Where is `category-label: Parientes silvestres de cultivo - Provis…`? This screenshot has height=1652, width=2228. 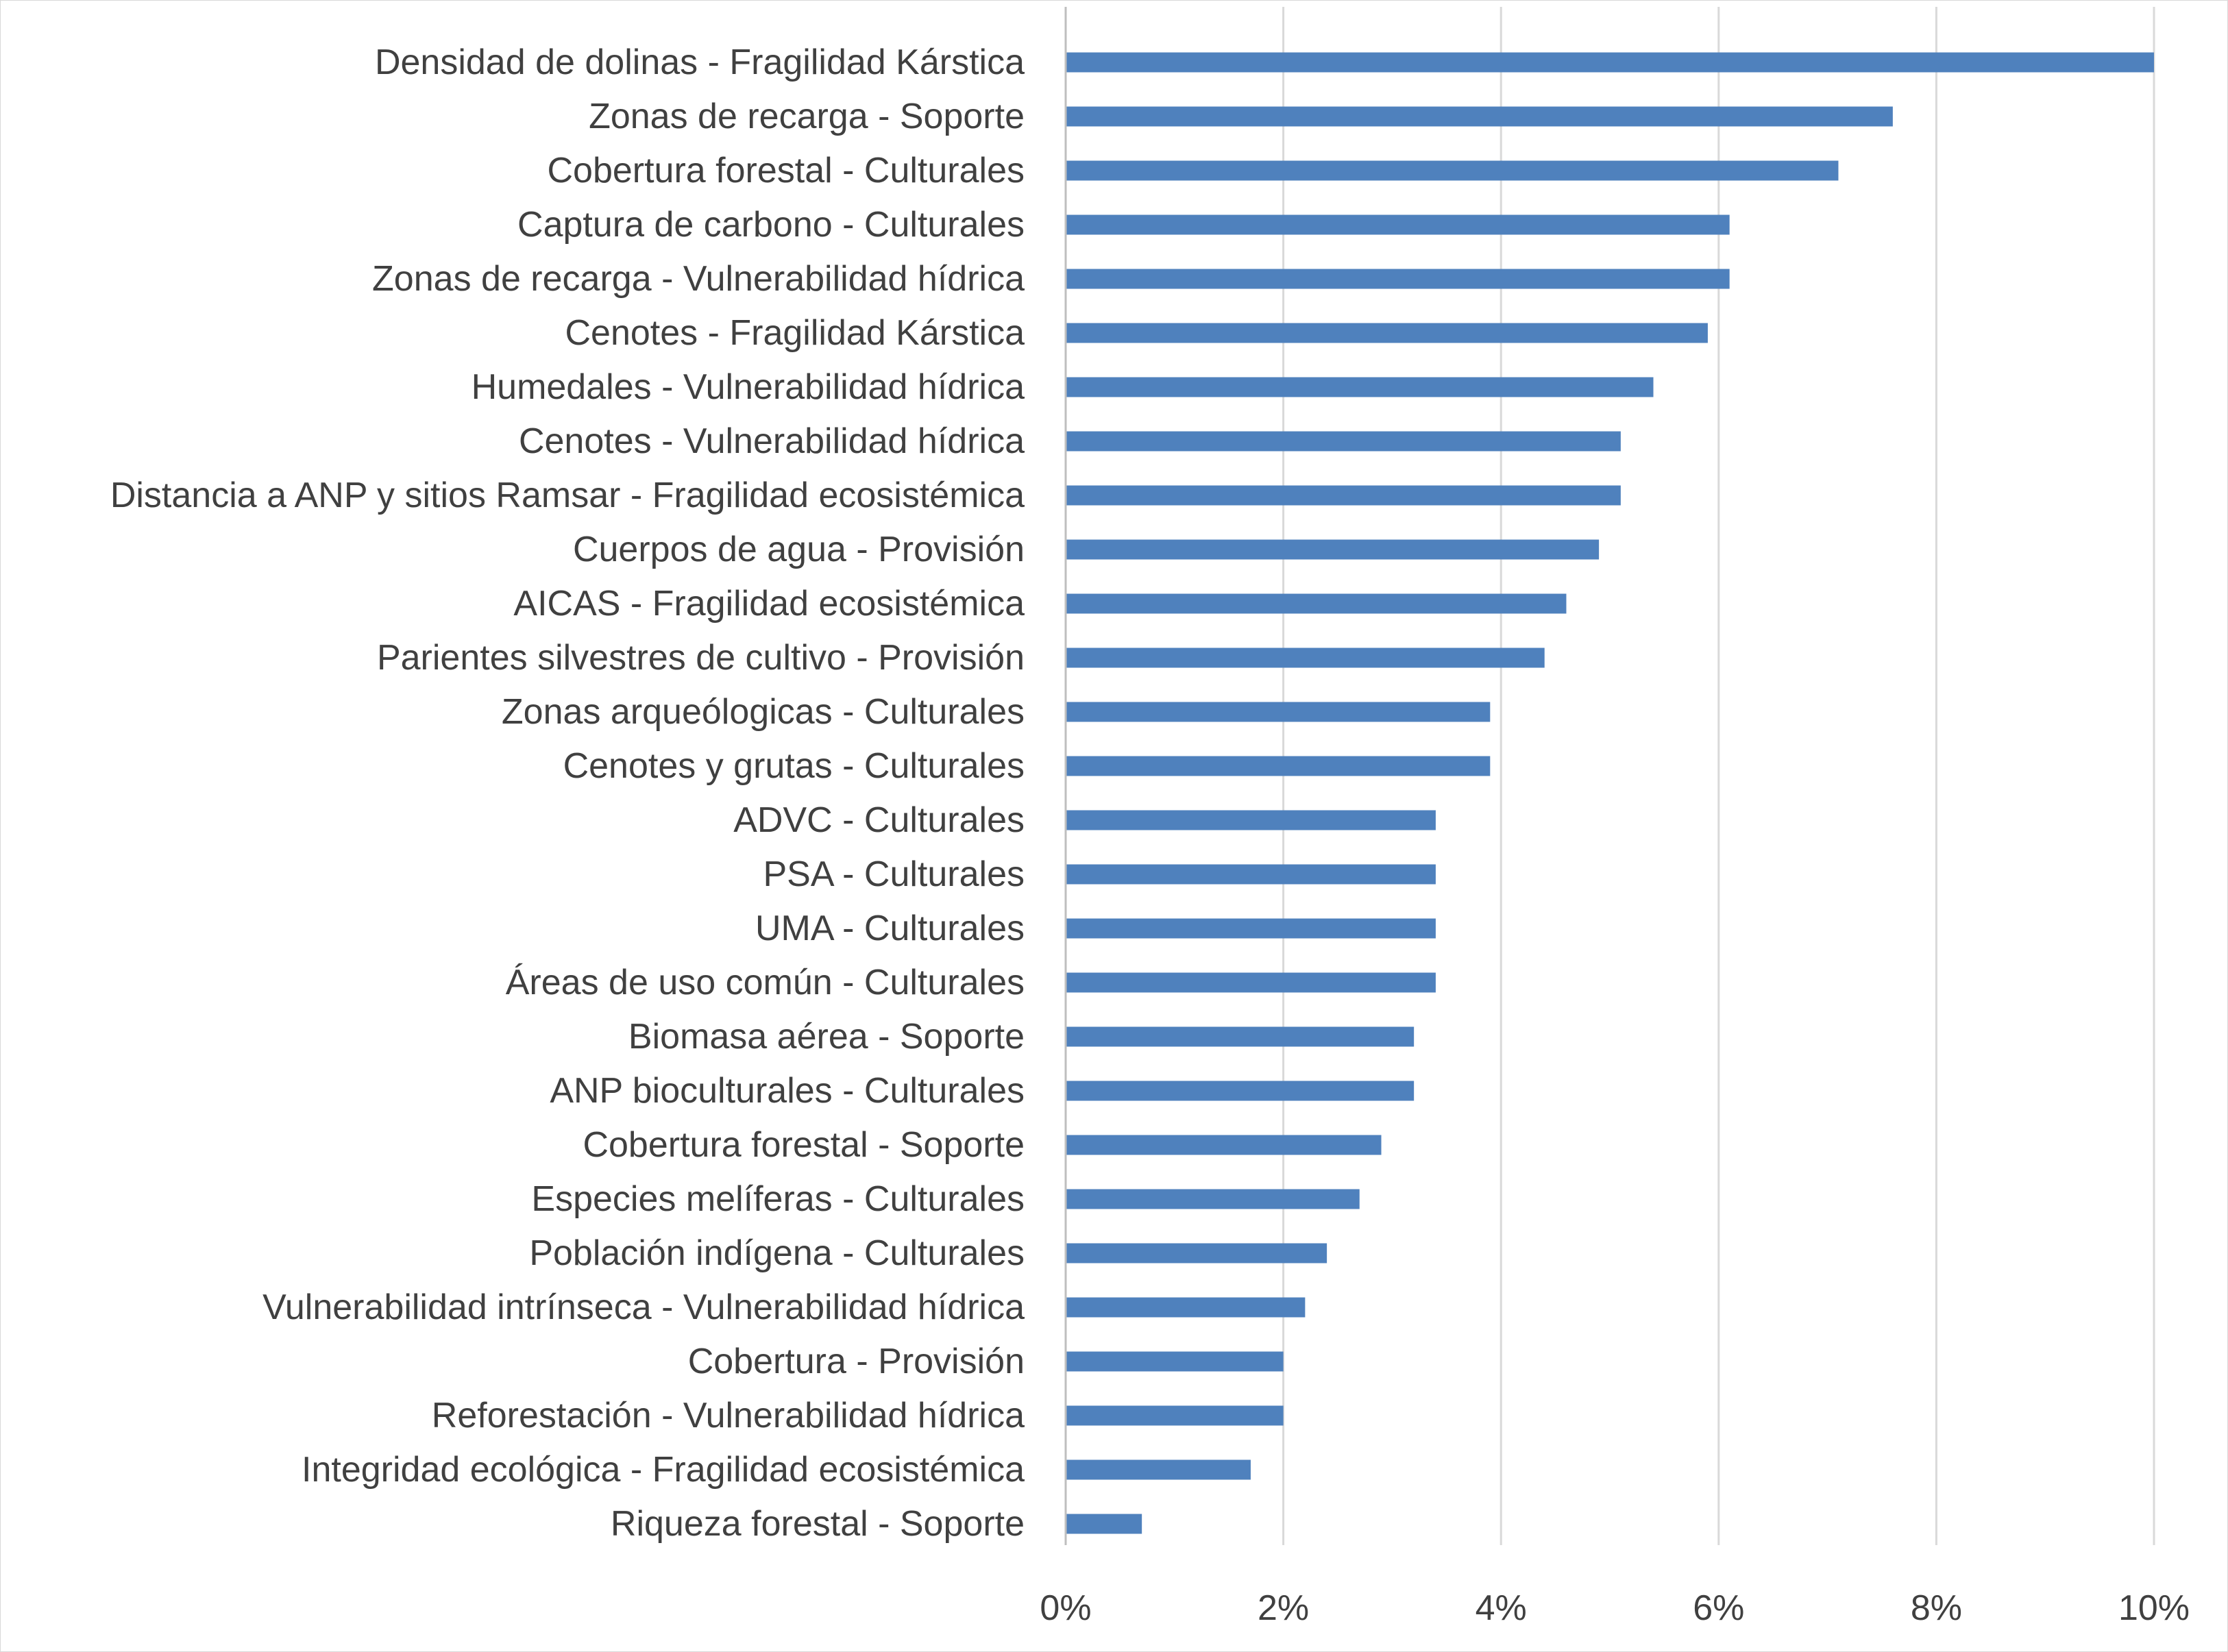
category-label: Parientes silvestres de cultivo - Provis… is located at coordinates (701, 658).